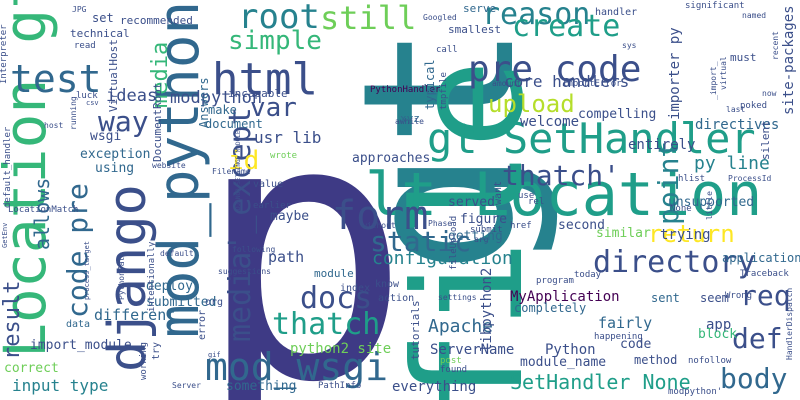  Describe the element at coordinates (487, 309) in the screenshot. I see `word-libpython2: libpython2` at that location.